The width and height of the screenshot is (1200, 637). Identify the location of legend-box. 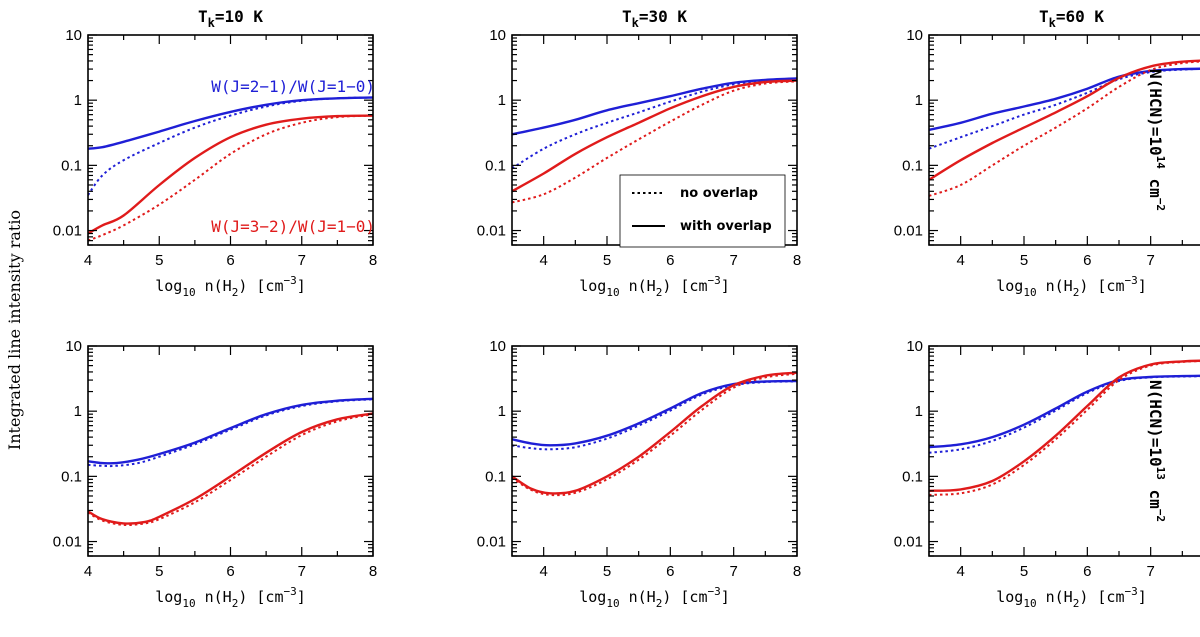
(702, 211).